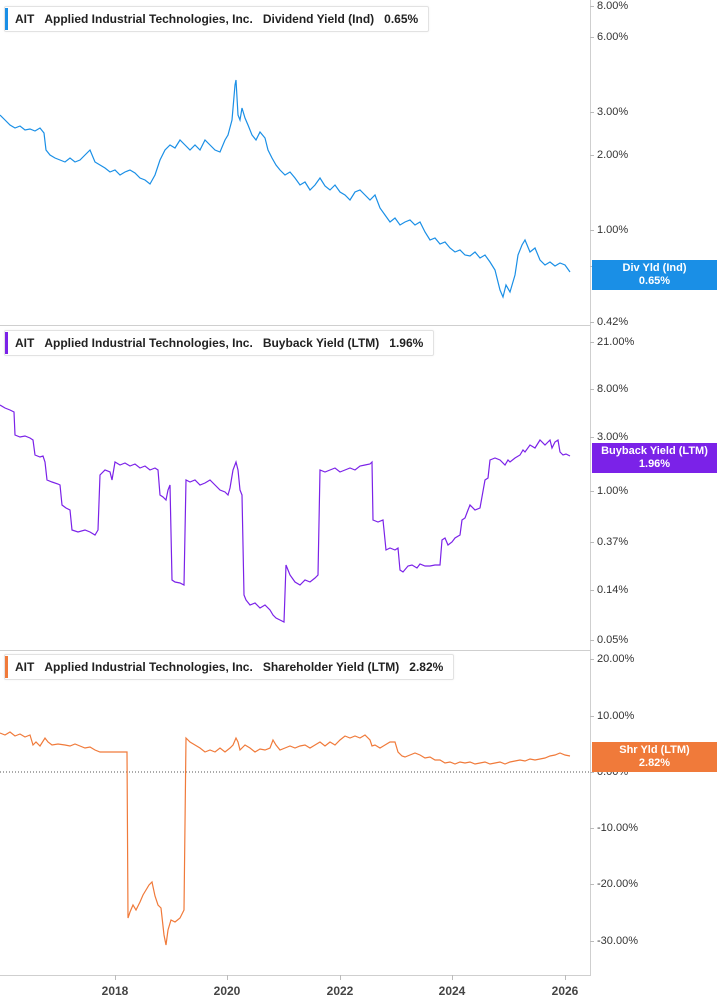 Image resolution: width=717 pixels, height=1005 pixels. What do you see at coordinates (654, 464) in the screenshot?
I see `tag-value: 1.96%` at bounding box center [654, 464].